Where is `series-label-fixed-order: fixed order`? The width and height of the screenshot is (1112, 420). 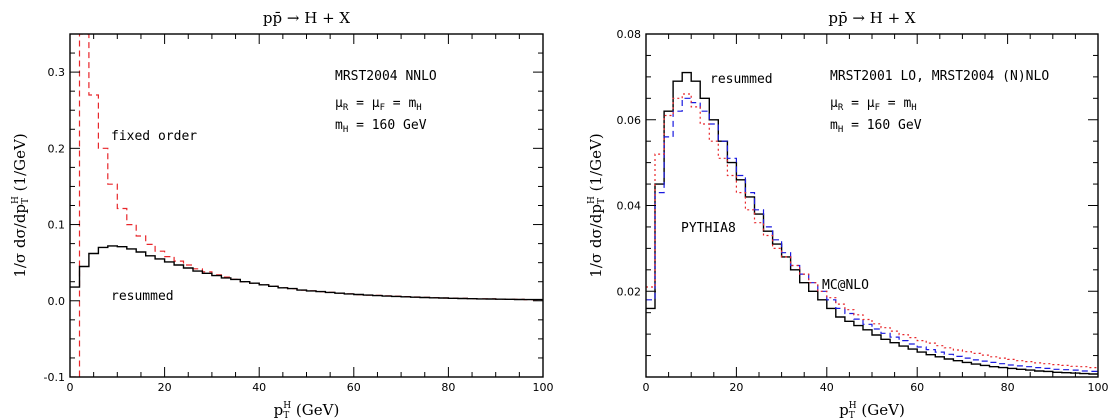
series-label-fixed-order: fixed order is located at coordinates (154, 136).